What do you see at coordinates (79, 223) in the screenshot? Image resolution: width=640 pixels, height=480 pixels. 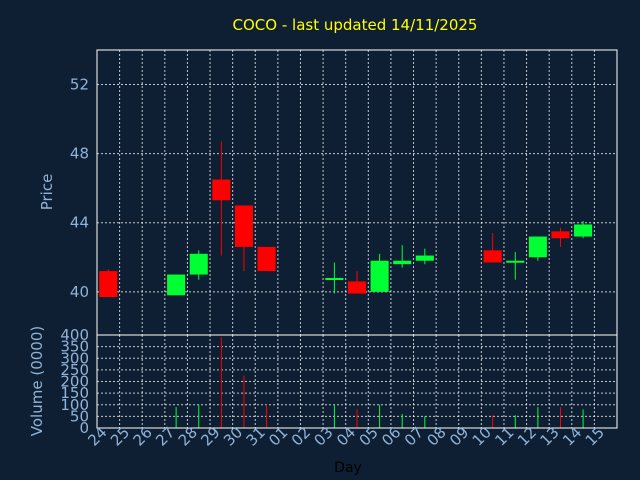 I see `price-tick-label: 44` at bounding box center [79, 223].